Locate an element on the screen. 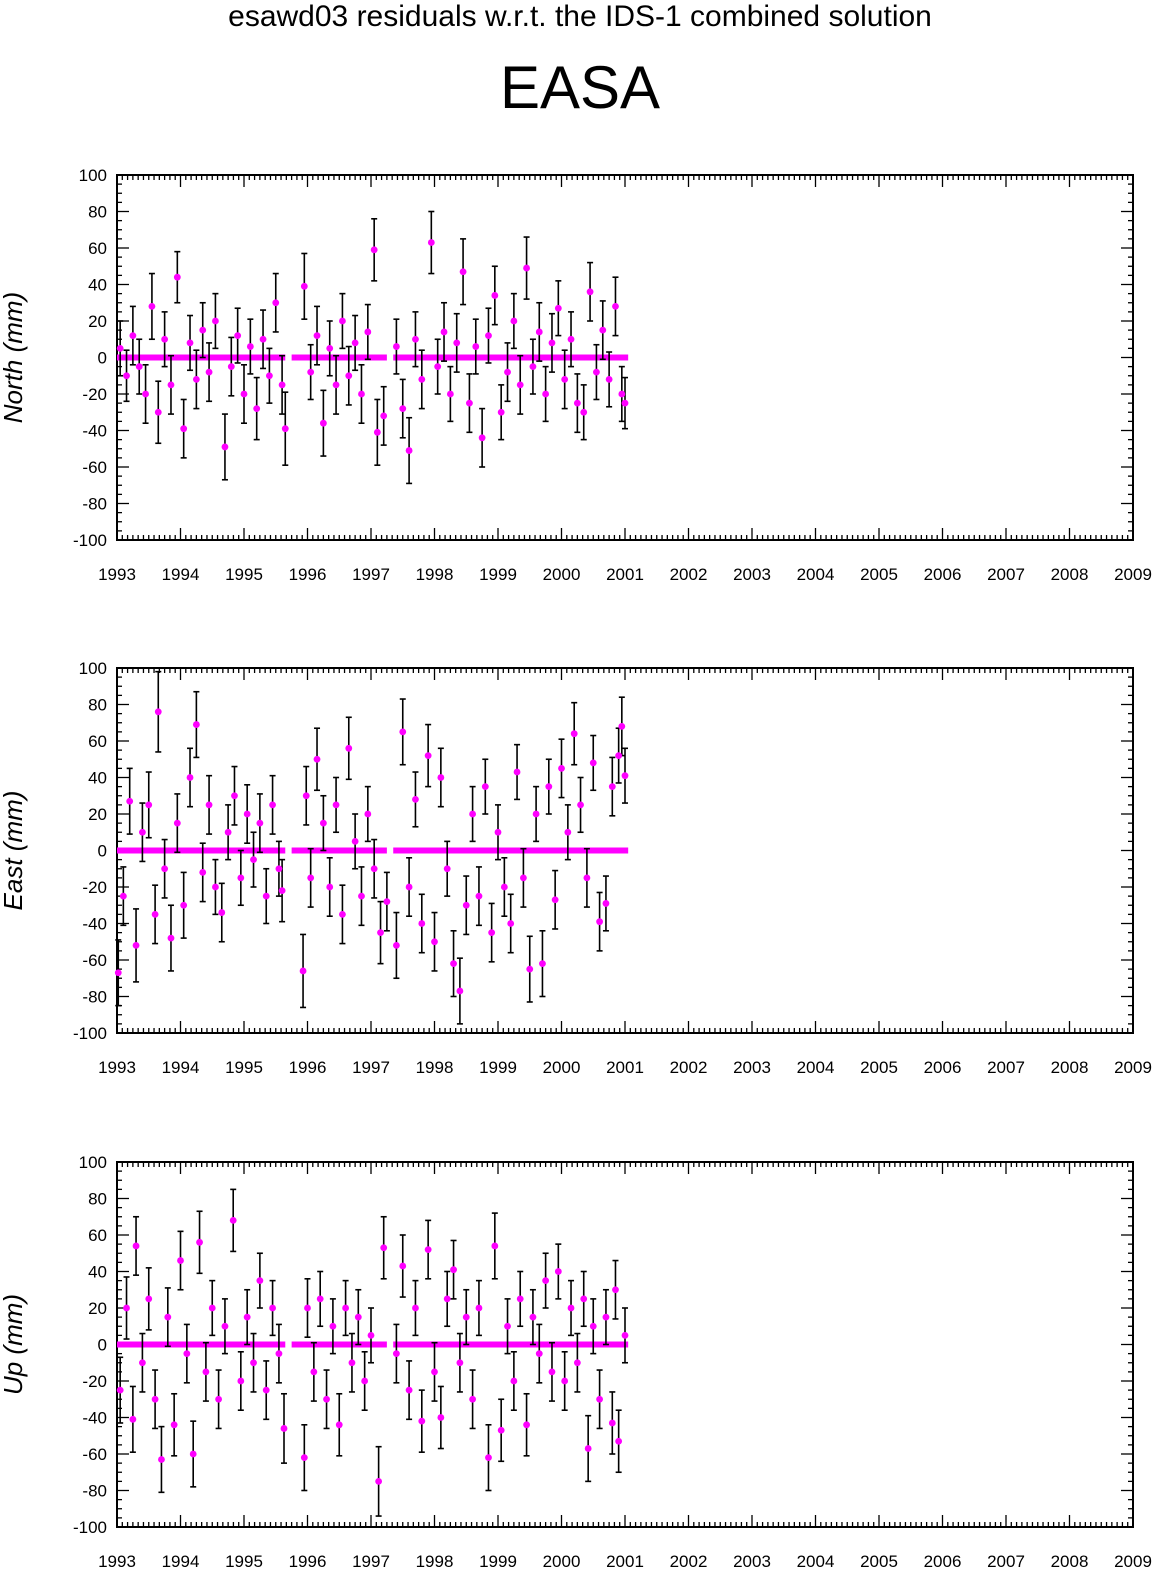 The width and height of the screenshot is (1160, 1575). east-y-tick-label: 40 is located at coordinates (97, 778).